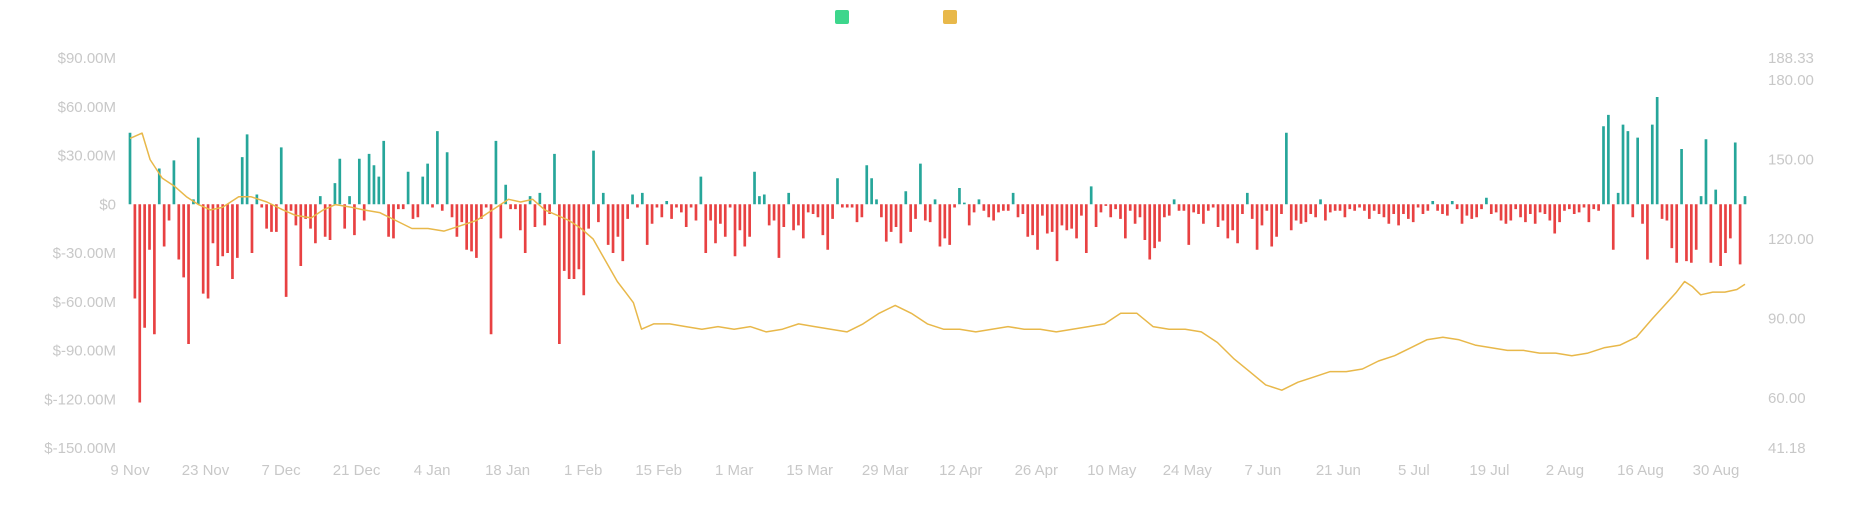 The image size is (1852, 525). I want to click on y-right-tick-label: 90.00, so click(1787, 319).